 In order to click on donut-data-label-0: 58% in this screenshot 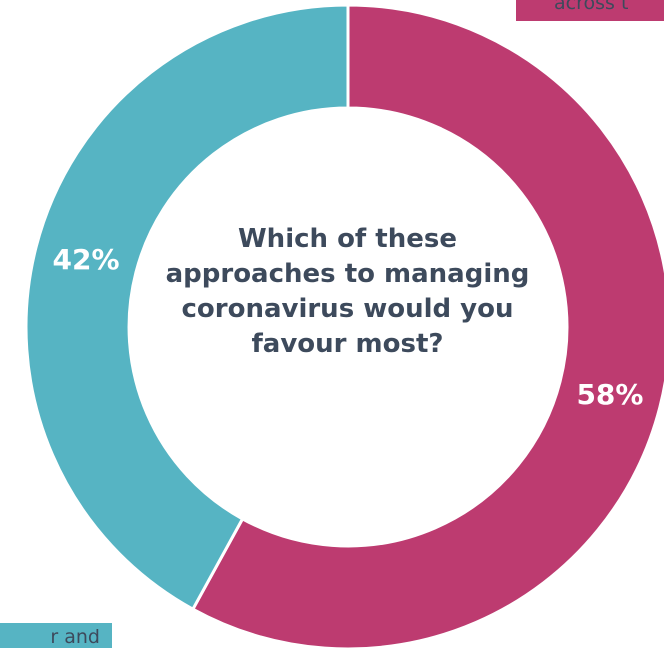, I will do `click(609, 394)`.